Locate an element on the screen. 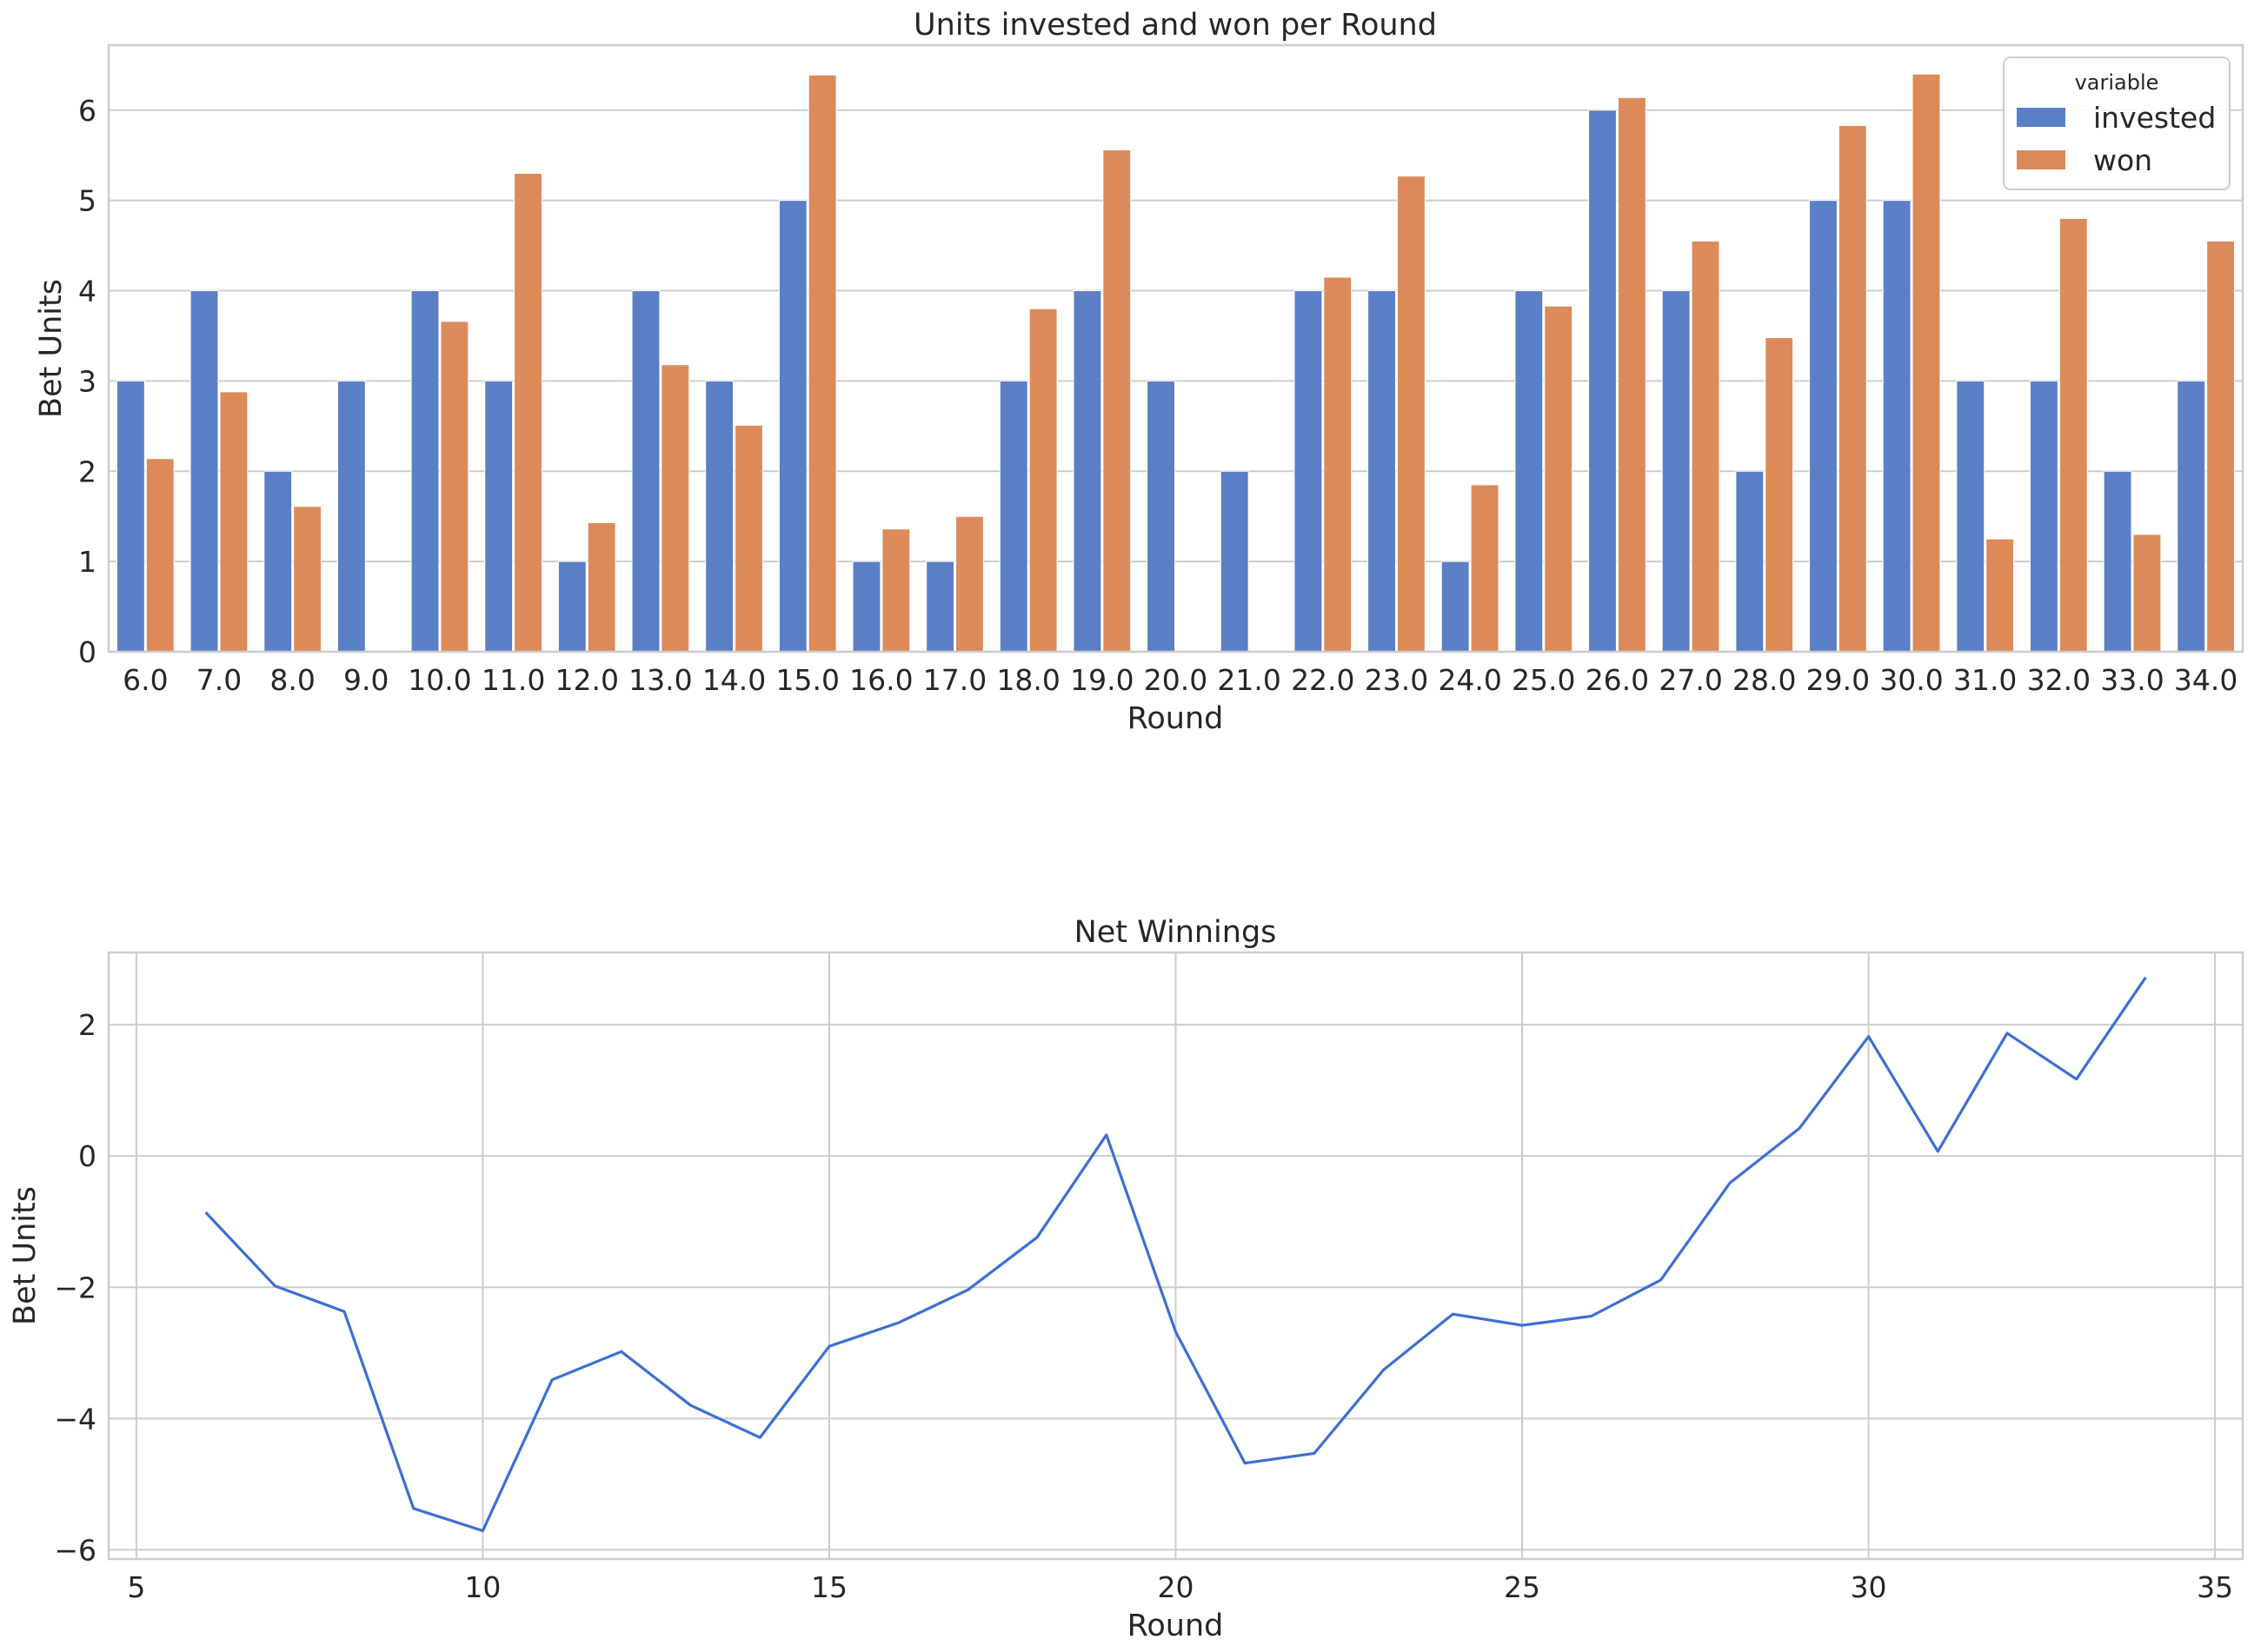 The width and height of the screenshot is (2254, 1652). line-chart-title: Net Winnings is located at coordinates (1175, 932).